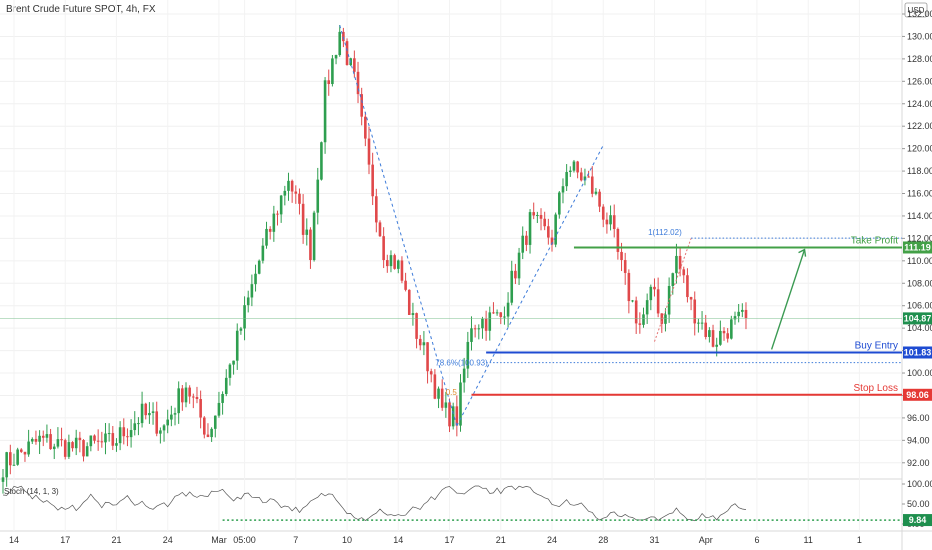 This screenshot has height=550, width=932. What do you see at coordinates (919, 194) in the screenshot?
I see `price-tick-label: 116.00` at bounding box center [919, 194].